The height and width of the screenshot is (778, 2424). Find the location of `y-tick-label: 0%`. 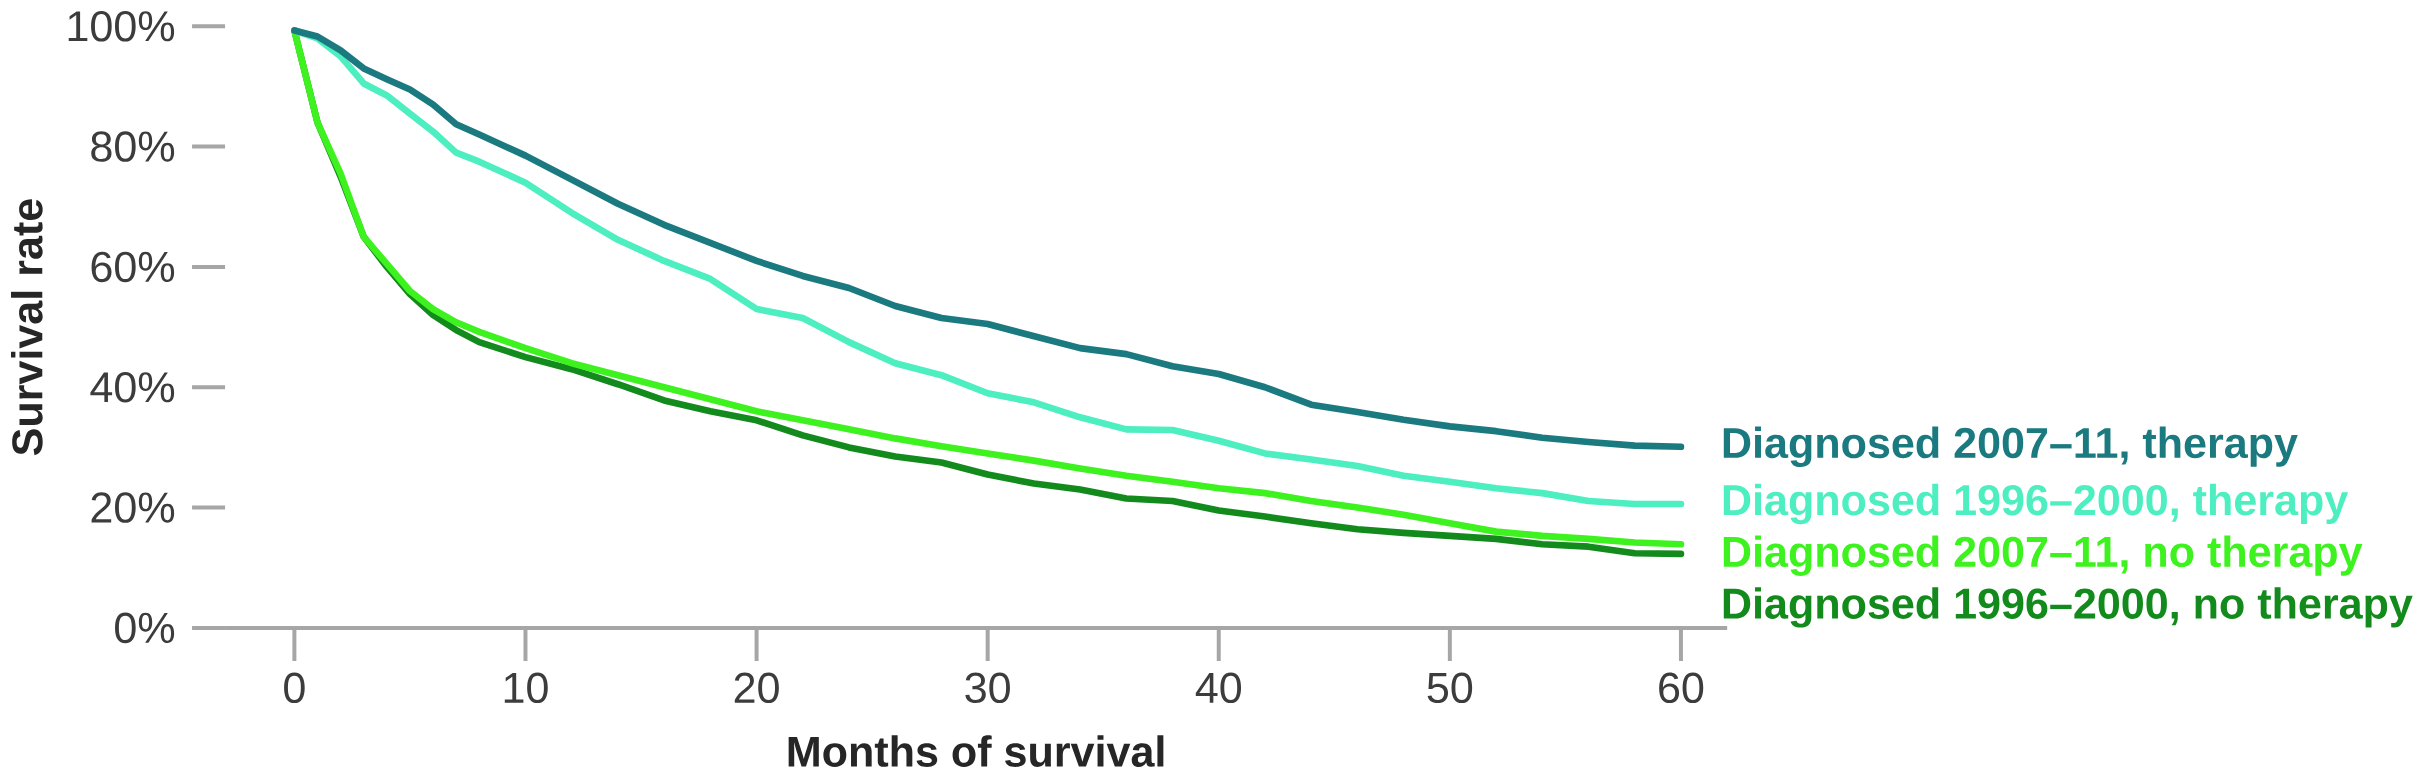

y-tick-label: 0% is located at coordinates (145, 628).